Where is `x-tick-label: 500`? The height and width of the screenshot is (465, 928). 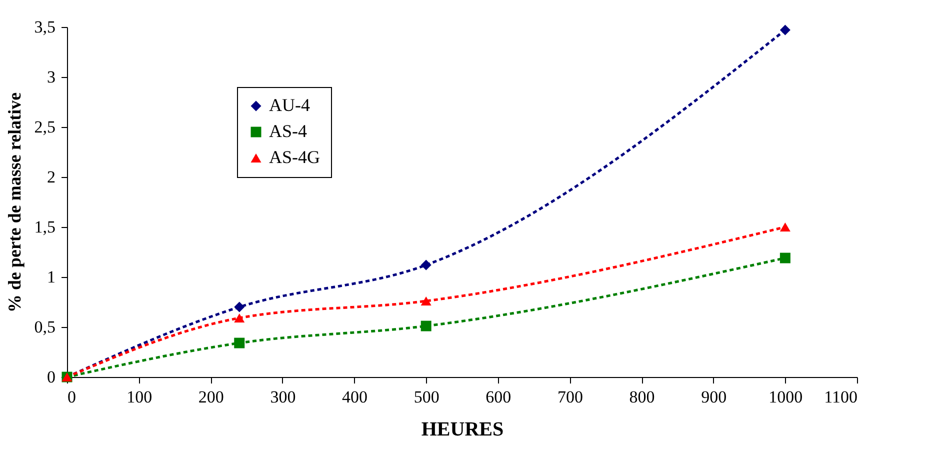 x-tick-label: 500 is located at coordinates (427, 397).